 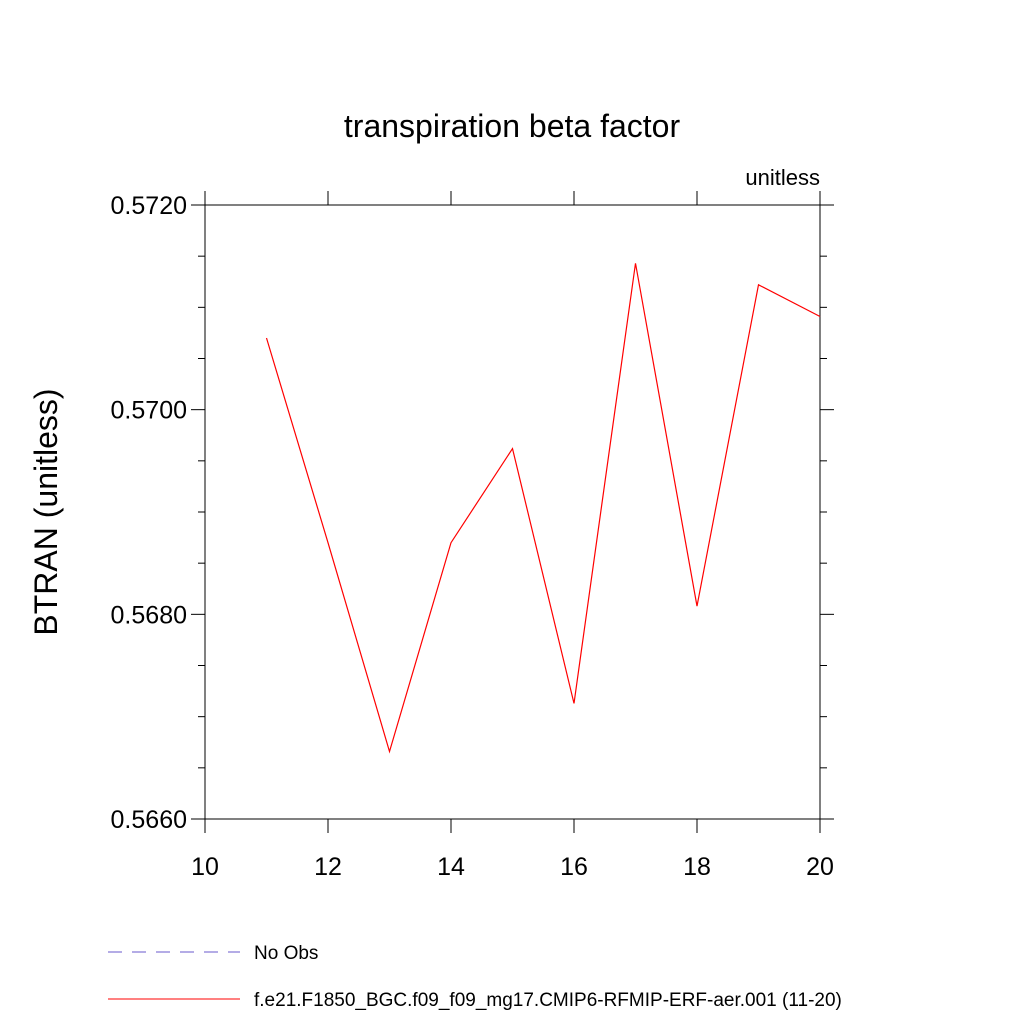 I want to click on y-tick-label: 0.5720, so click(x=149, y=206).